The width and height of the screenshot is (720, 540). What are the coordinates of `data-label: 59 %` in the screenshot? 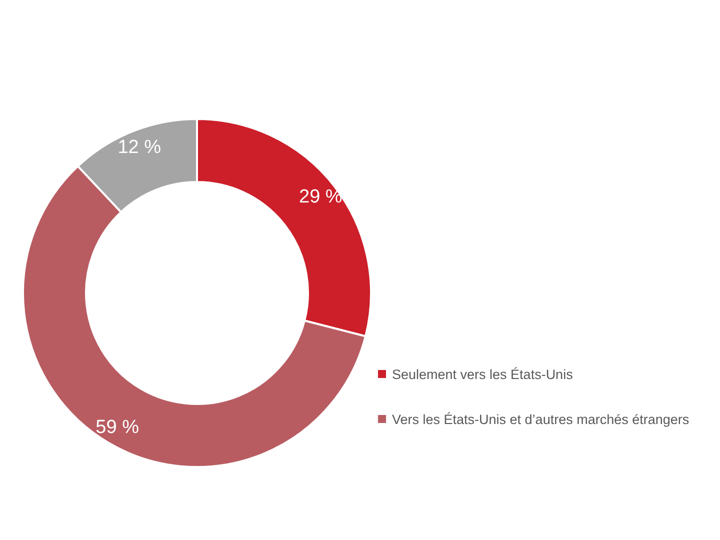 It's located at (118, 427).